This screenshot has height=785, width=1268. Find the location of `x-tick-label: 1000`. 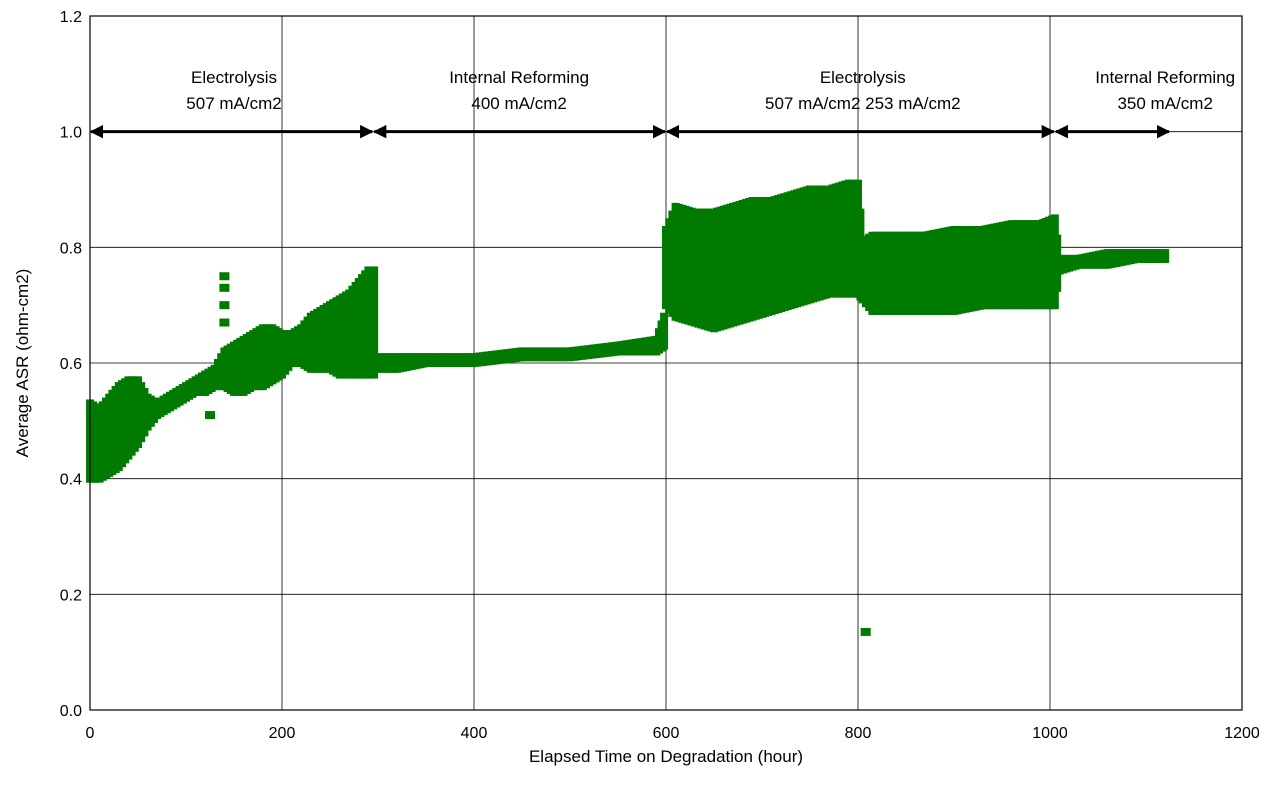

x-tick-label: 1000 is located at coordinates (1050, 733).